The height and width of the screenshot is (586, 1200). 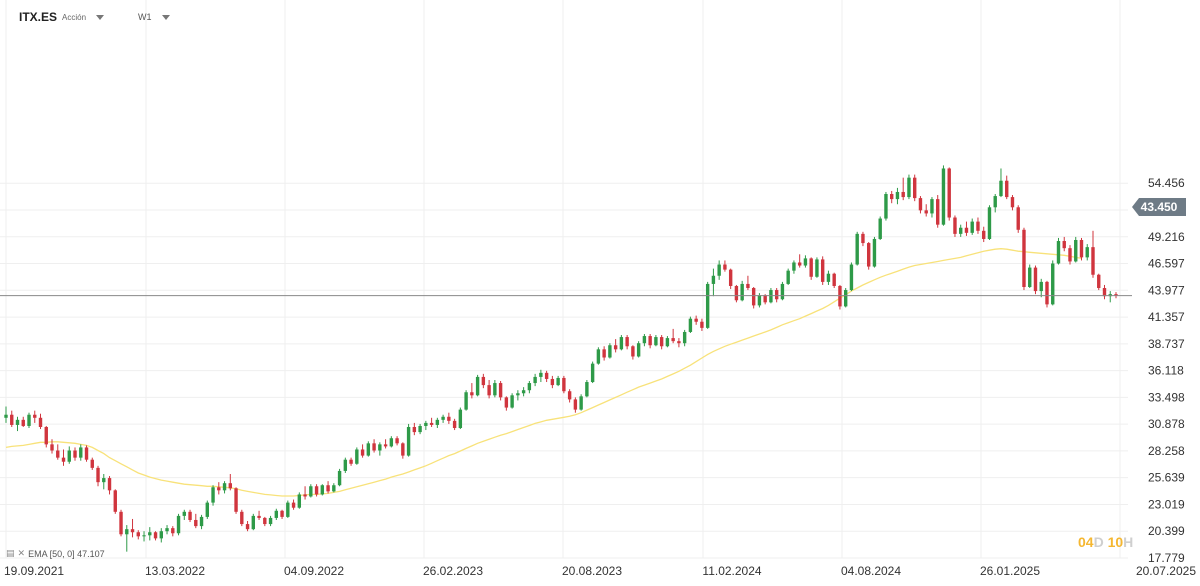 I want to click on symbol-selector: ITX.ES Acción, so click(x=62, y=17).